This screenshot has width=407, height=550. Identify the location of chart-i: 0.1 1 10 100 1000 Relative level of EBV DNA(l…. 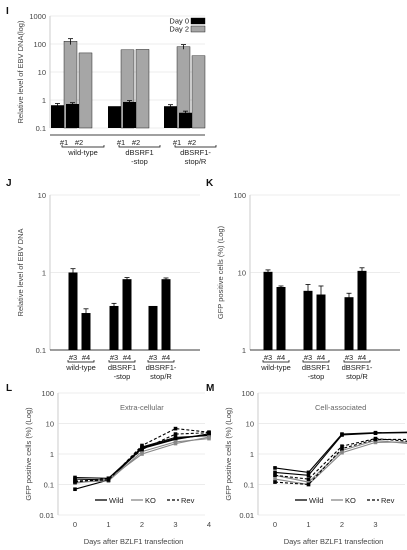
(116, 89).